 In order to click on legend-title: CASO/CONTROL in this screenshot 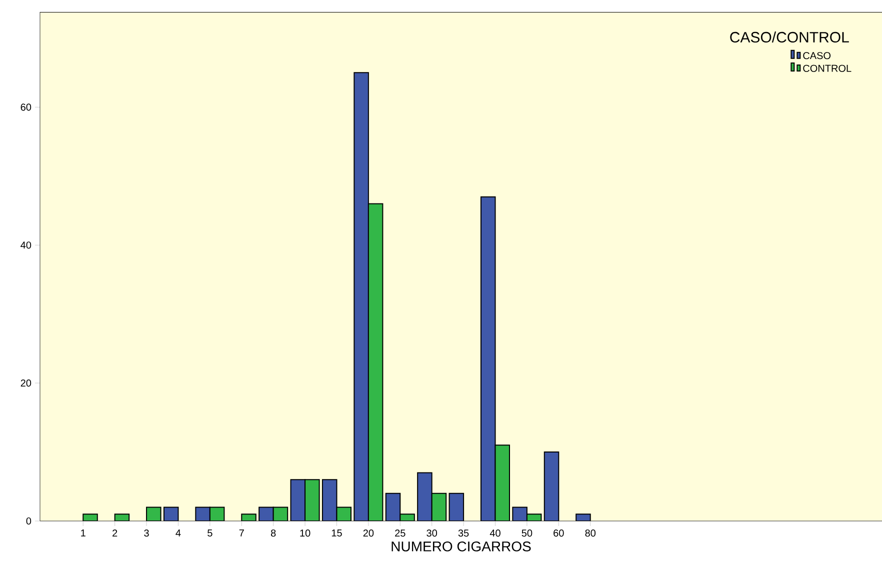, I will do `click(789, 37)`.